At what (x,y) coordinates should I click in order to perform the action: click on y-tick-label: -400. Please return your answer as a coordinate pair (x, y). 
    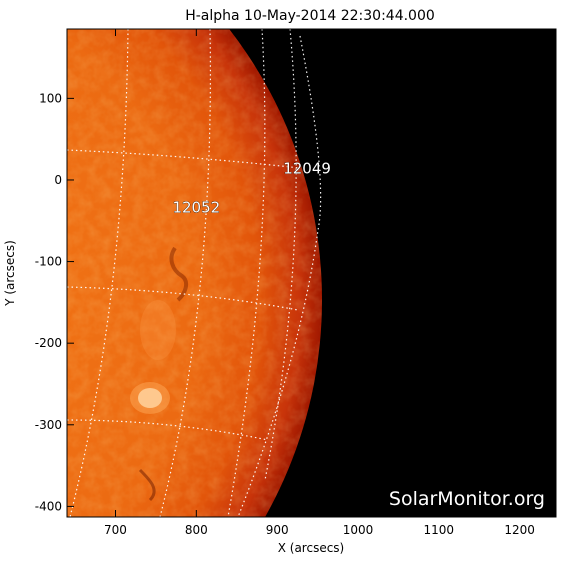
    Looking at the image, I should click on (48, 506).